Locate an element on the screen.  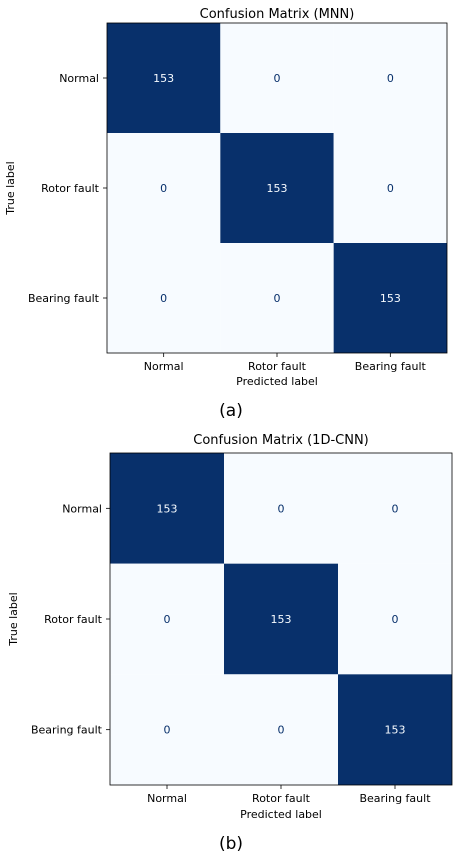
panel-caption: (a) is located at coordinates (231, 411).